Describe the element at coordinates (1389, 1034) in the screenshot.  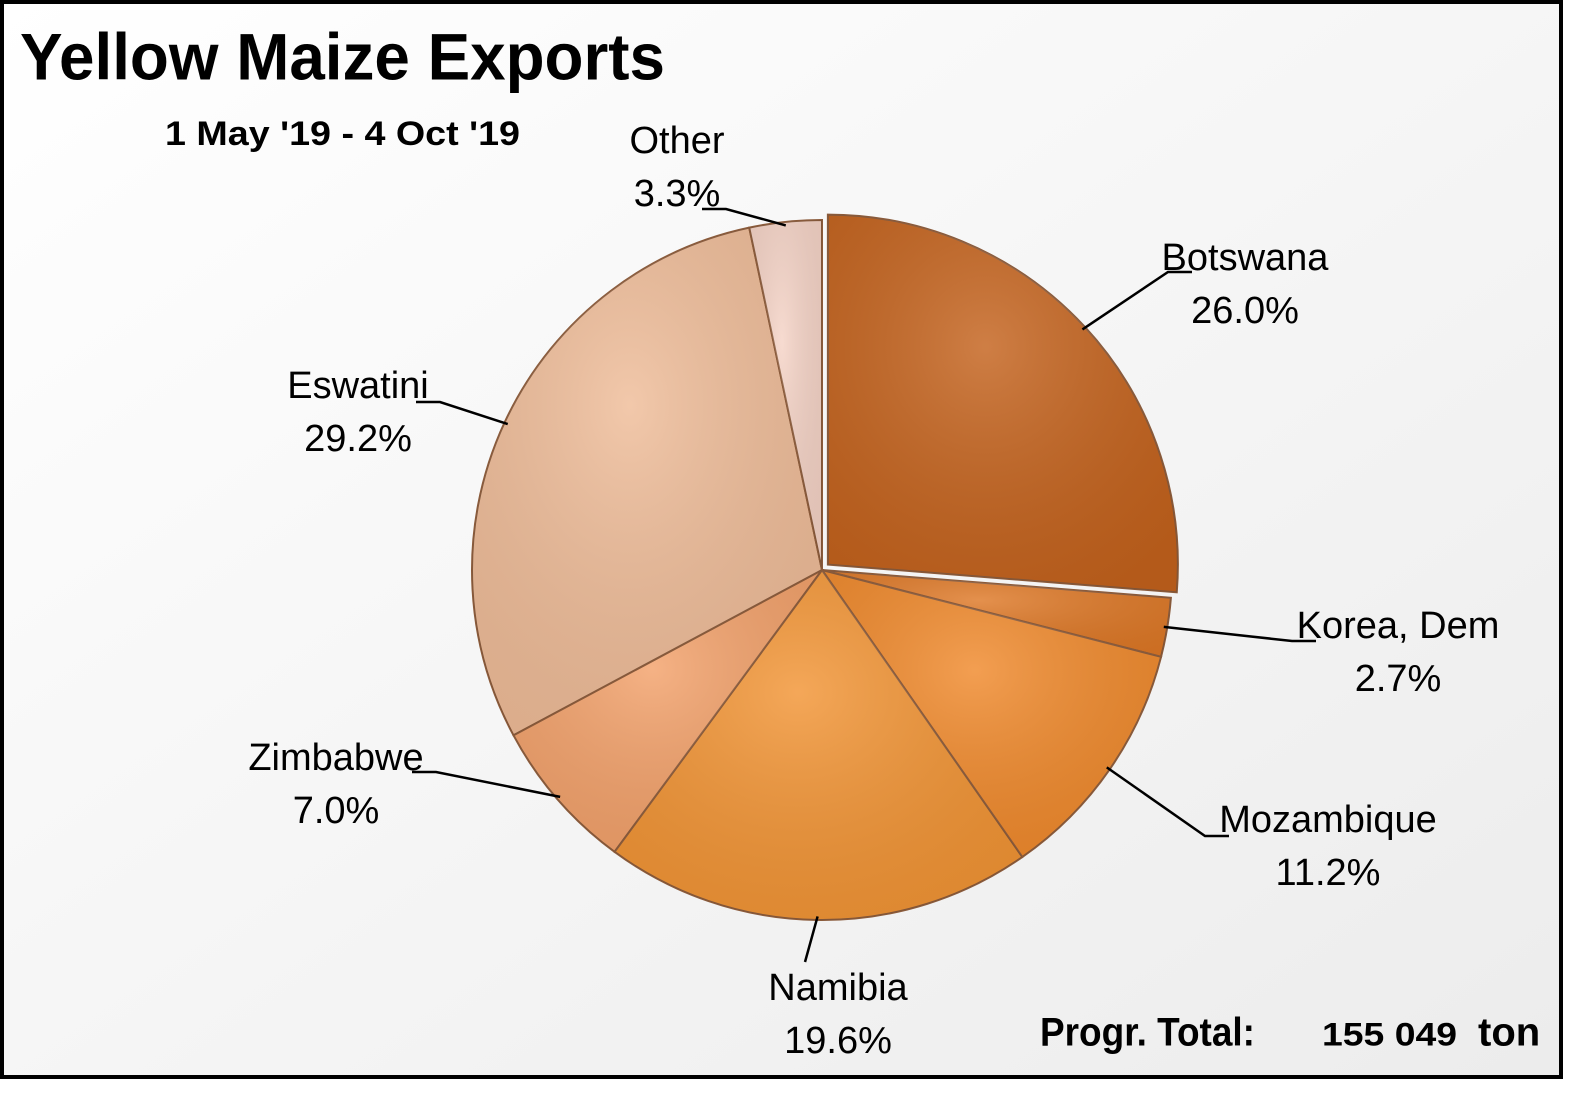
I see `total-value: 155 049` at that location.